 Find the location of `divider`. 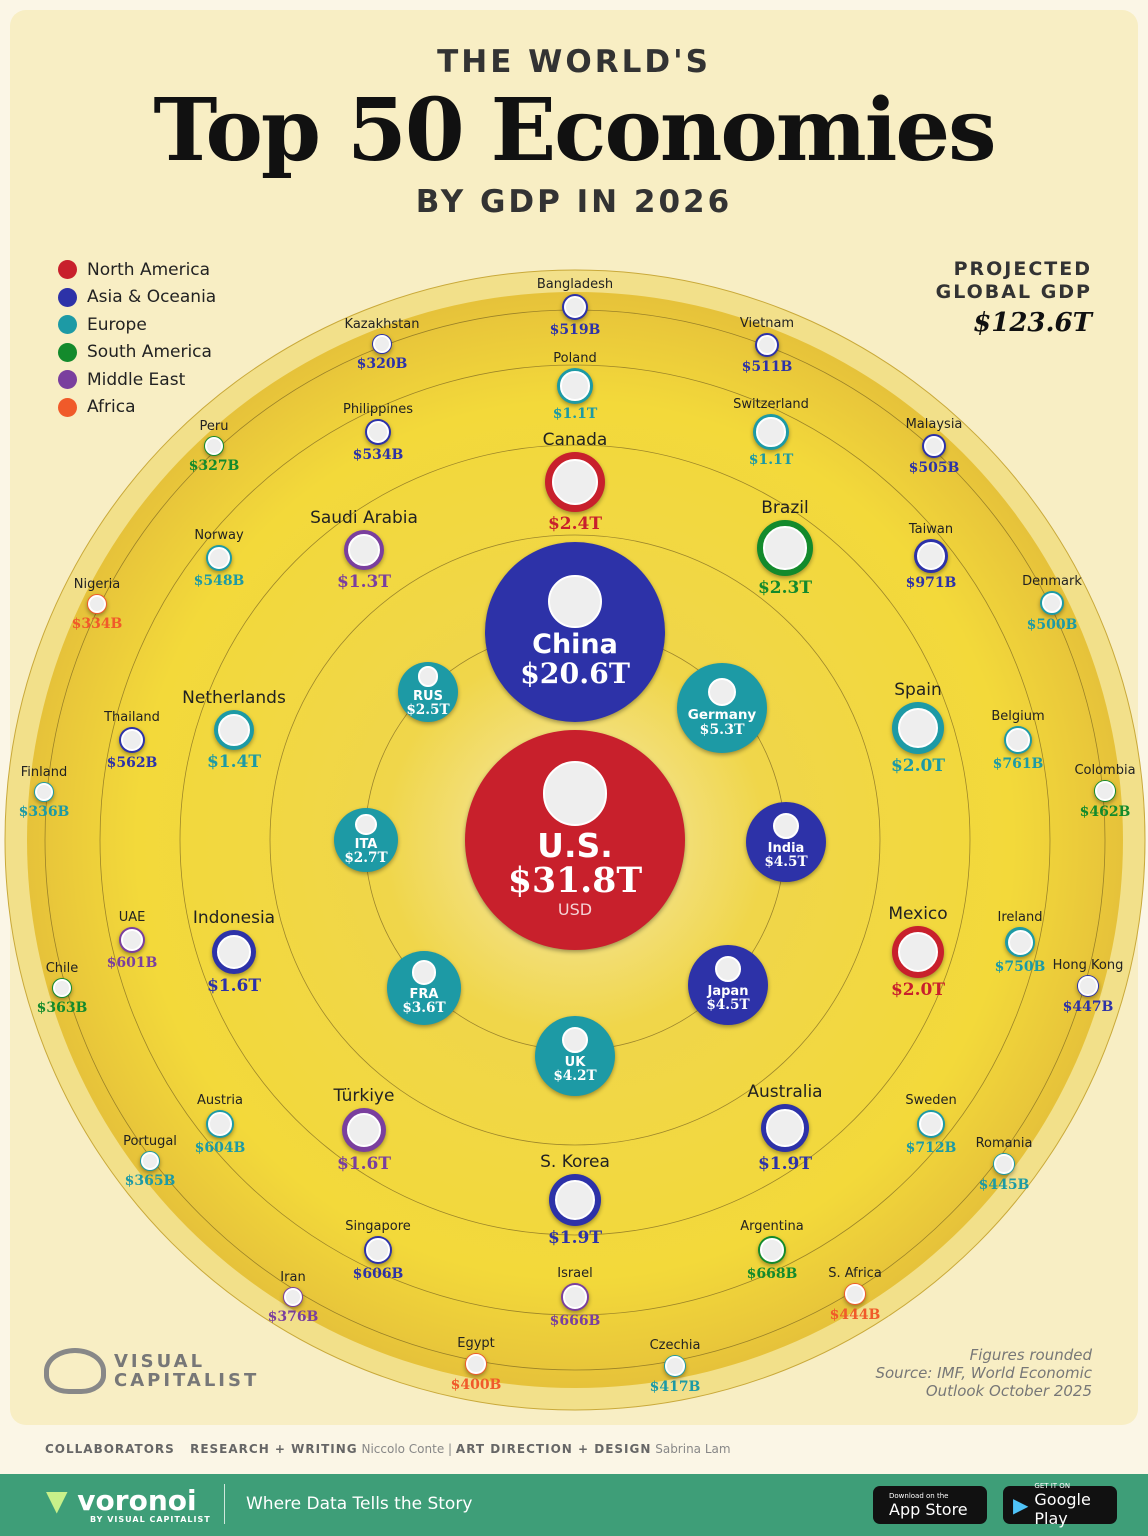

divider is located at coordinates (224, 1504).